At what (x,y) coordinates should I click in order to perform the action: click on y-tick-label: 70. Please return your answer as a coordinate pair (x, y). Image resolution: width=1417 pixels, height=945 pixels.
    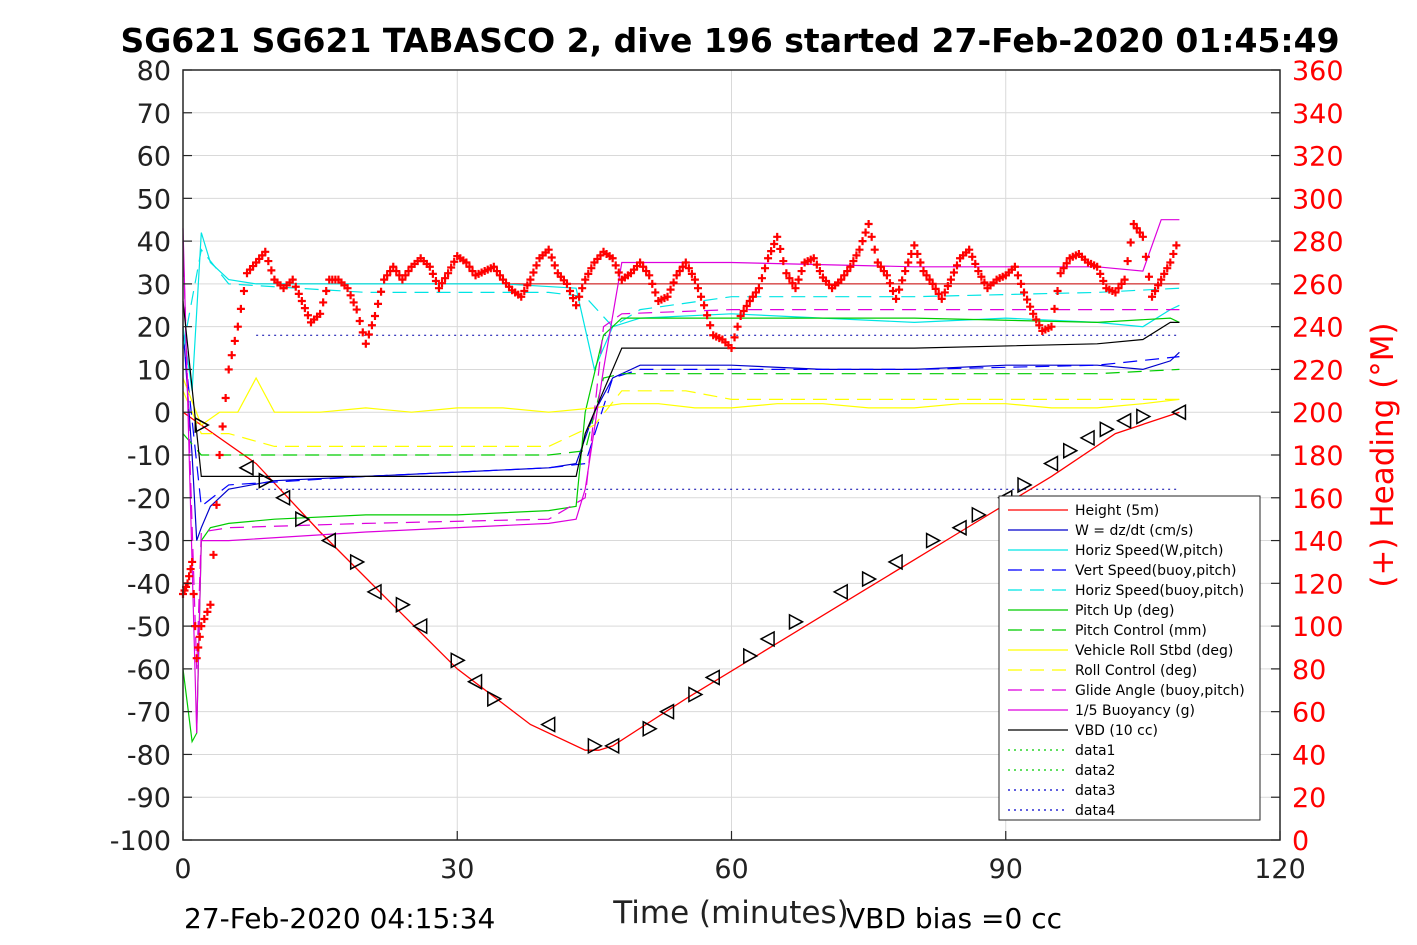
    Looking at the image, I should click on (154, 114).